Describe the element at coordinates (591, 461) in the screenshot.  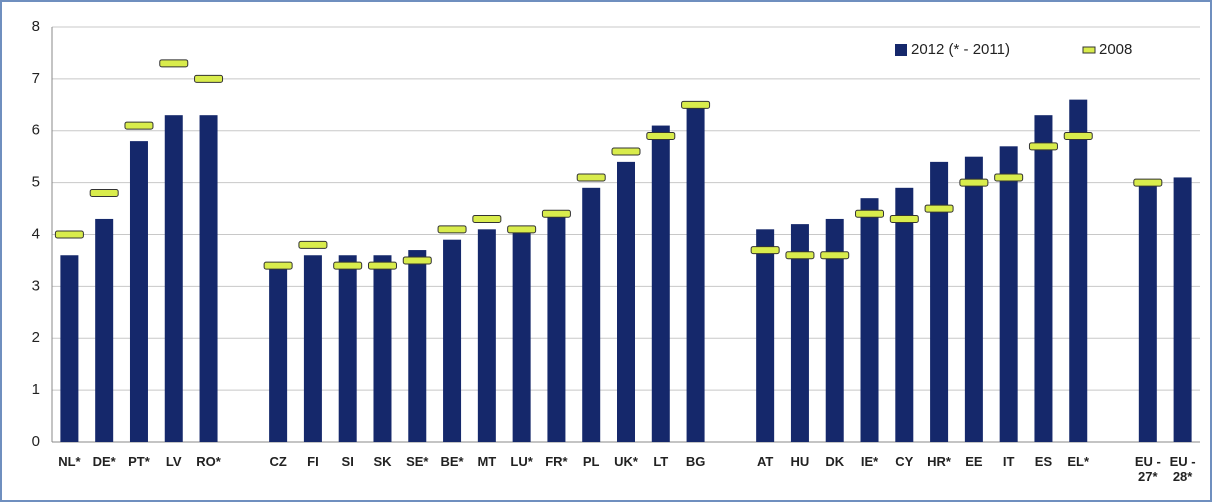
I see `x-tick-label: PL` at that location.